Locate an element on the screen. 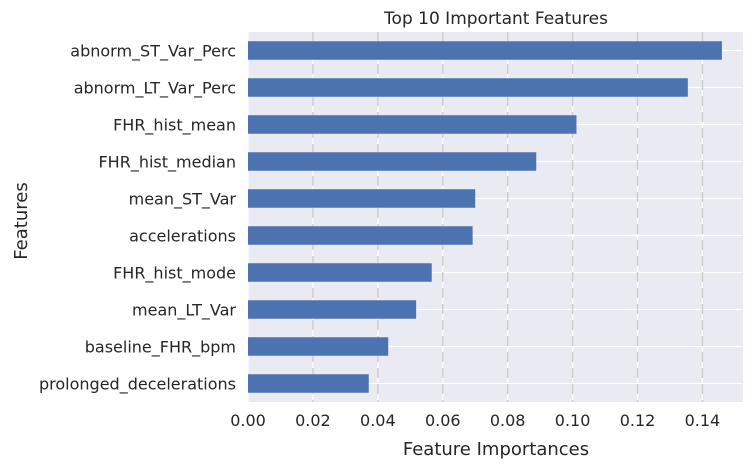 This screenshot has width=755, height=472. x-tick-label: 0.10 is located at coordinates (573, 420).